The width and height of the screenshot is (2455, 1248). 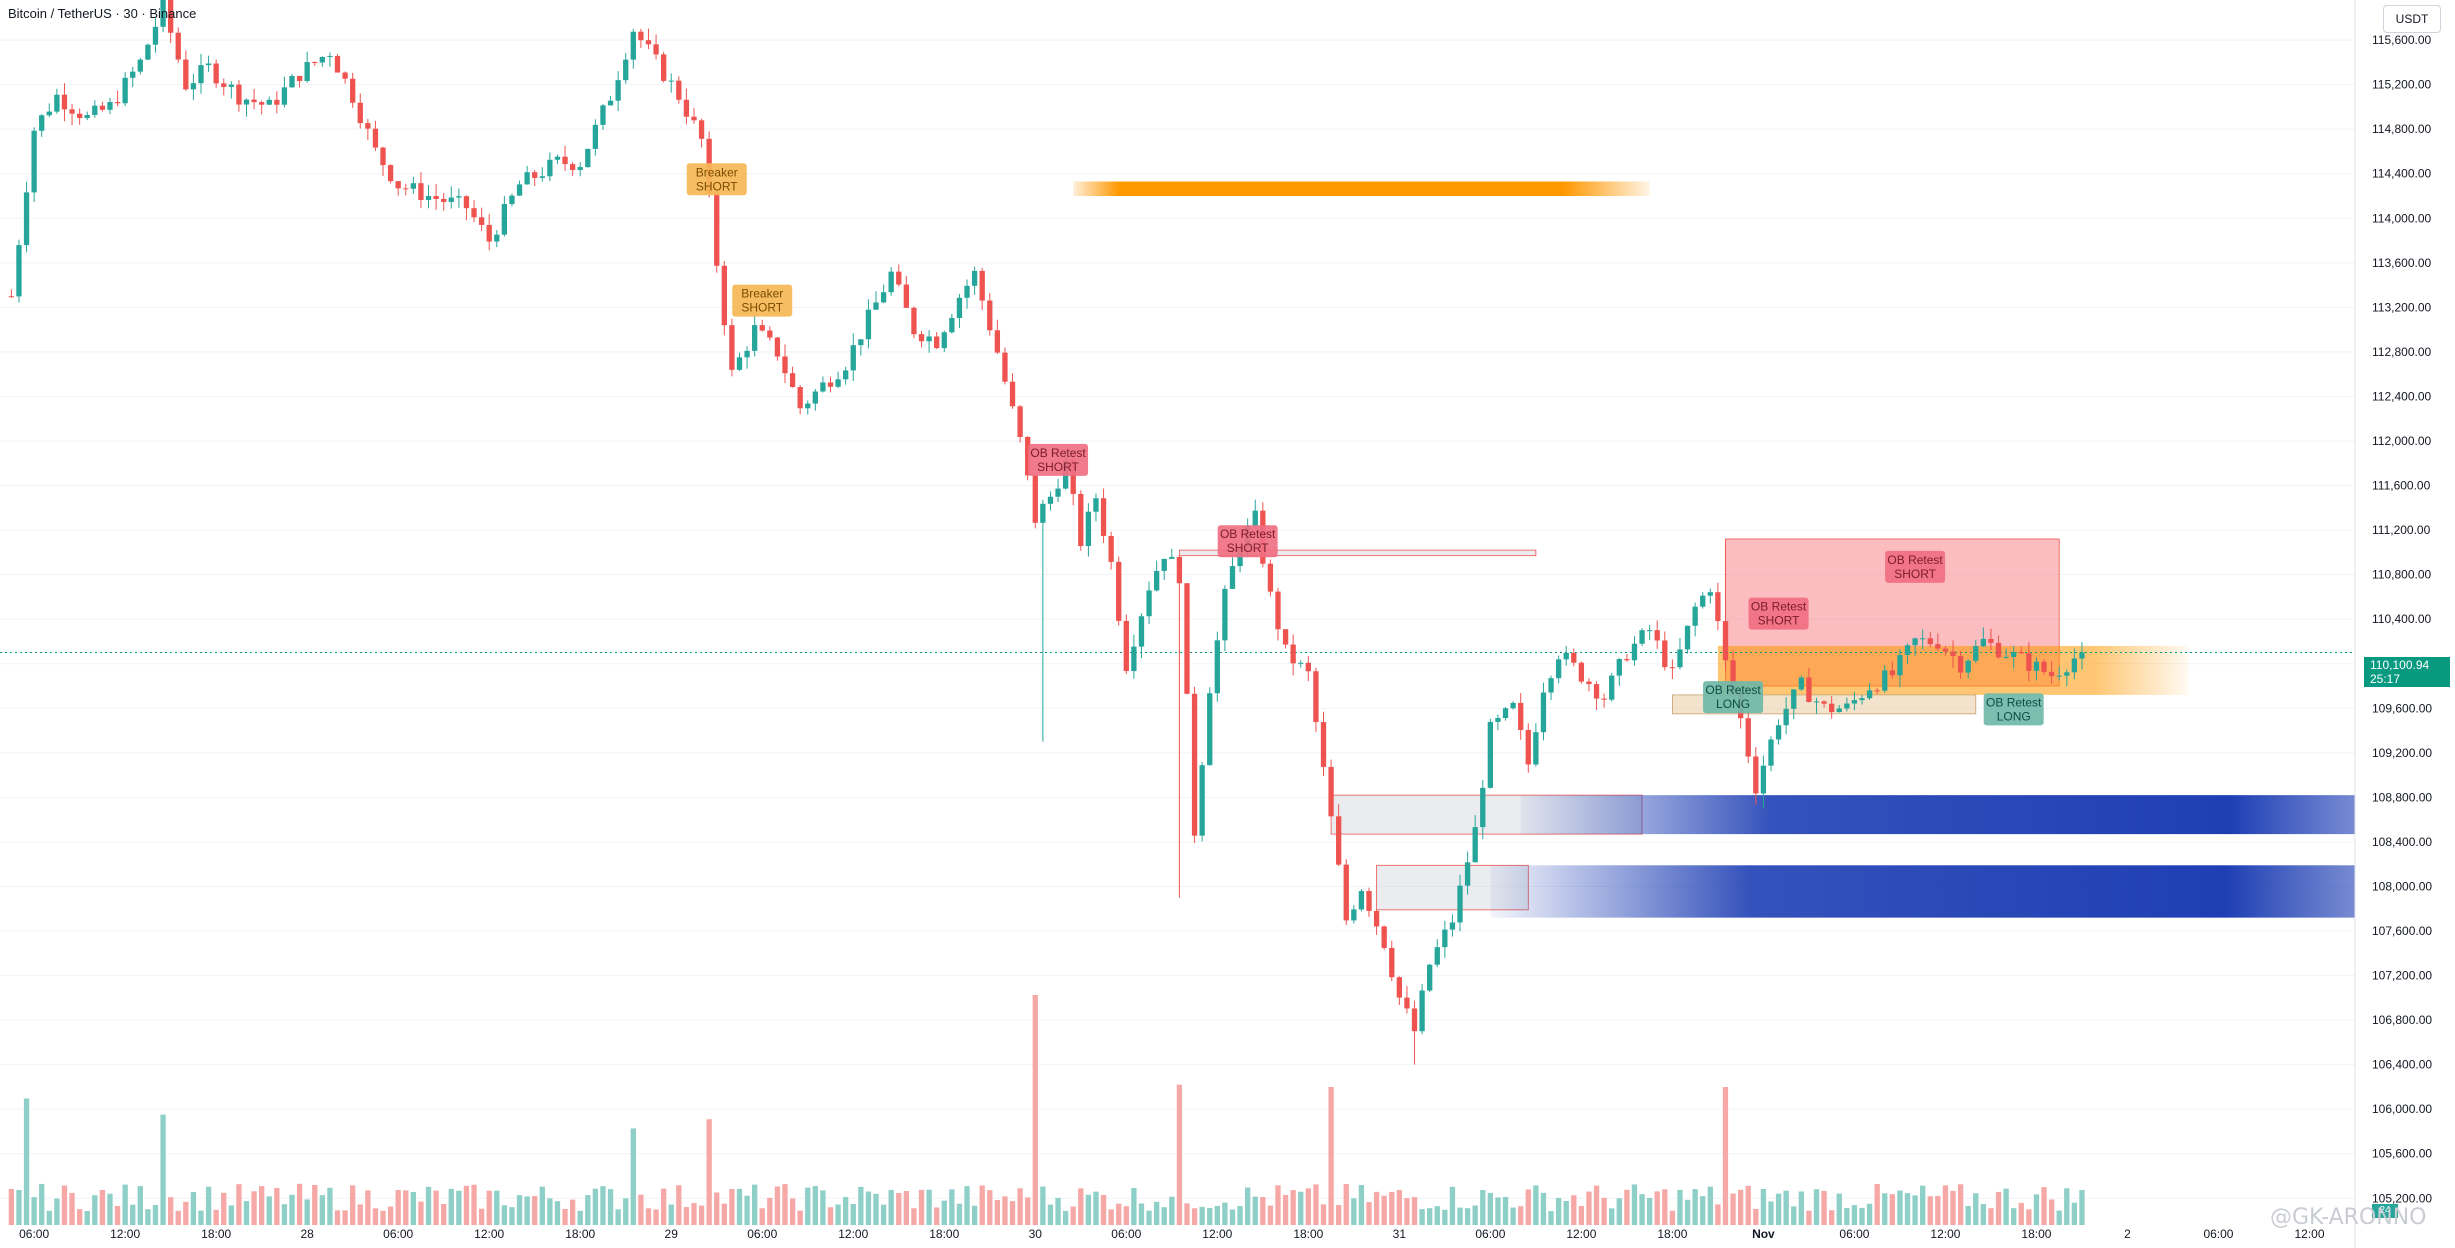 What do you see at coordinates (2412, 19) in the screenshot?
I see `currency-button: USDT` at bounding box center [2412, 19].